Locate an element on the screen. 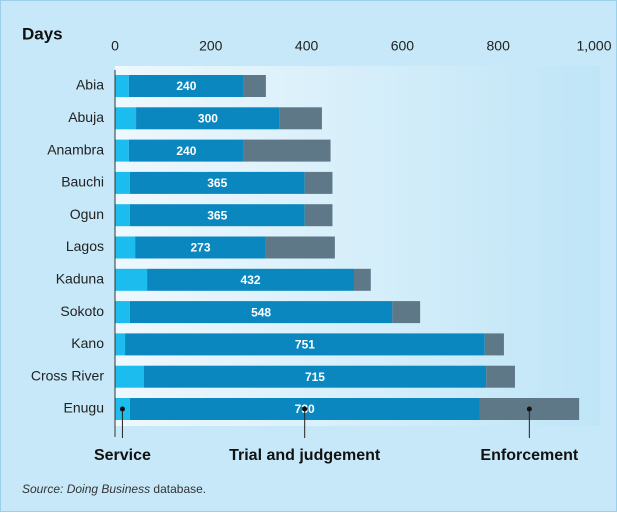 This screenshot has width=617, height=517. x-tick-label: 0 is located at coordinates (115, 46).